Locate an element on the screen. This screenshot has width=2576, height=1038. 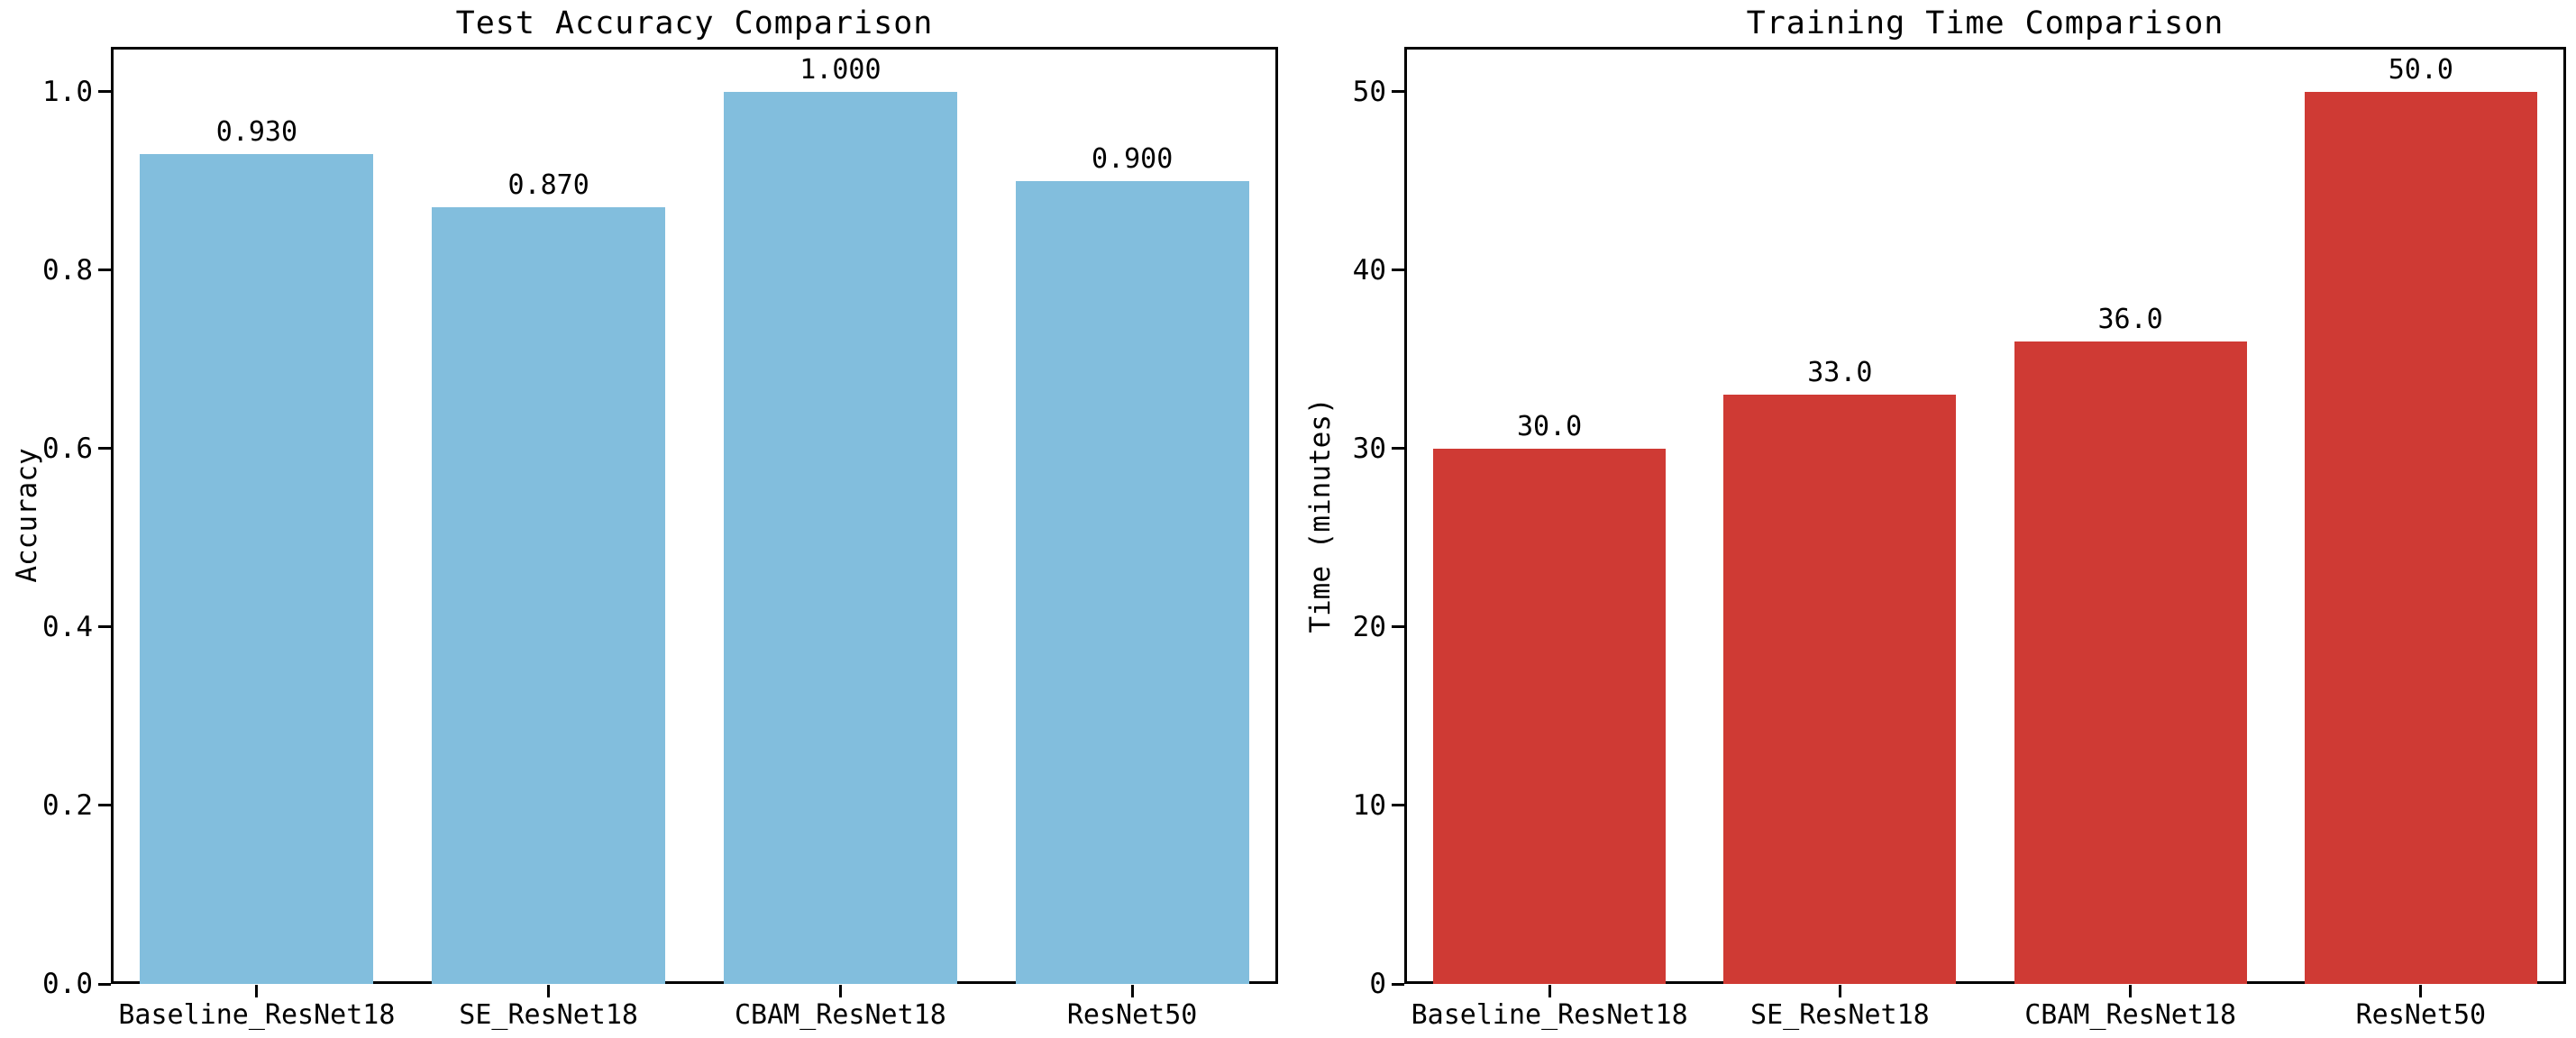
bar-value-label: 0.870 is located at coordinates (548, 185).